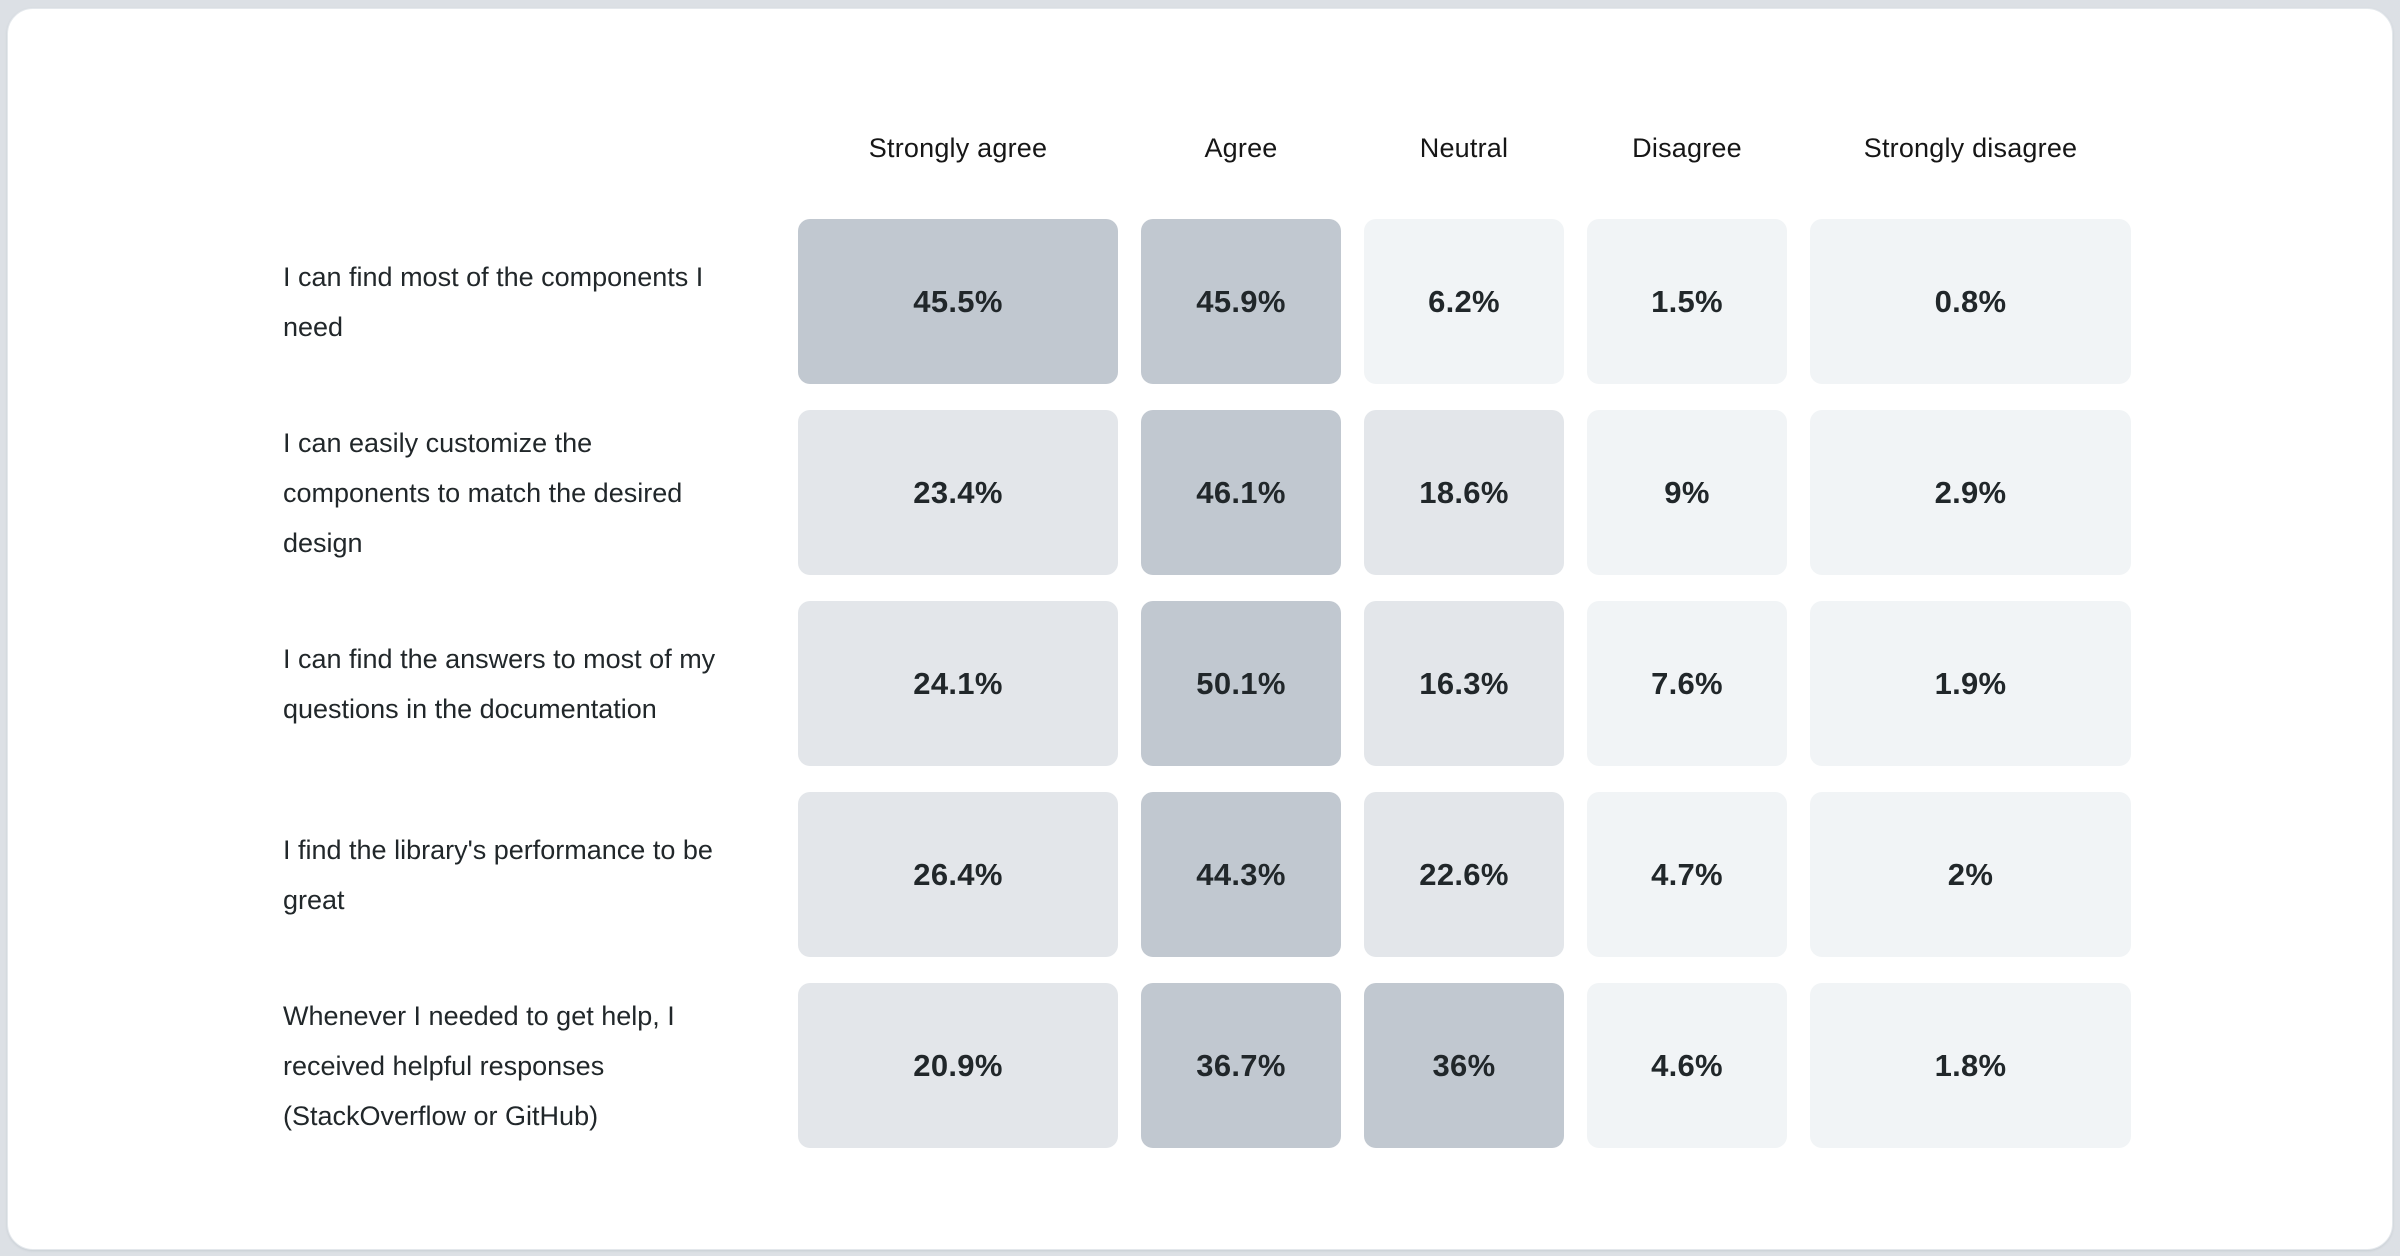 This screenshot has height=1256, width=2400. I want to click on matrix-cell: 6.2%, so click(1464, 301).